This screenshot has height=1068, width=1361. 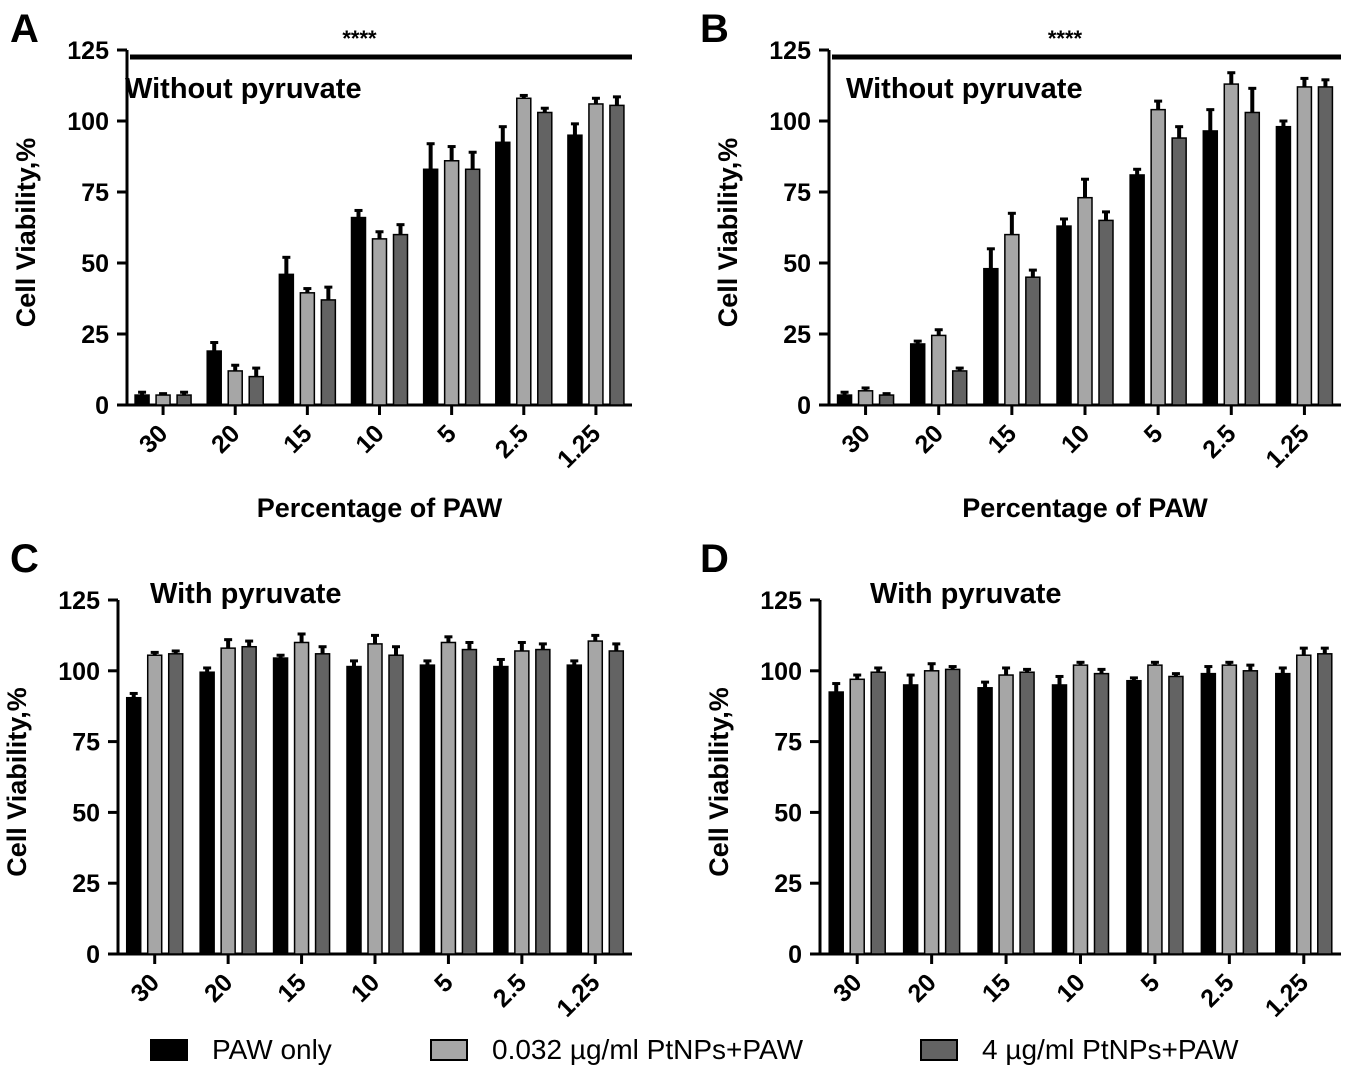 I want to click on legend-item-ptnp-low: 0.032 µg/ml PtNPs+PAW, so click(x=616, y=1050).